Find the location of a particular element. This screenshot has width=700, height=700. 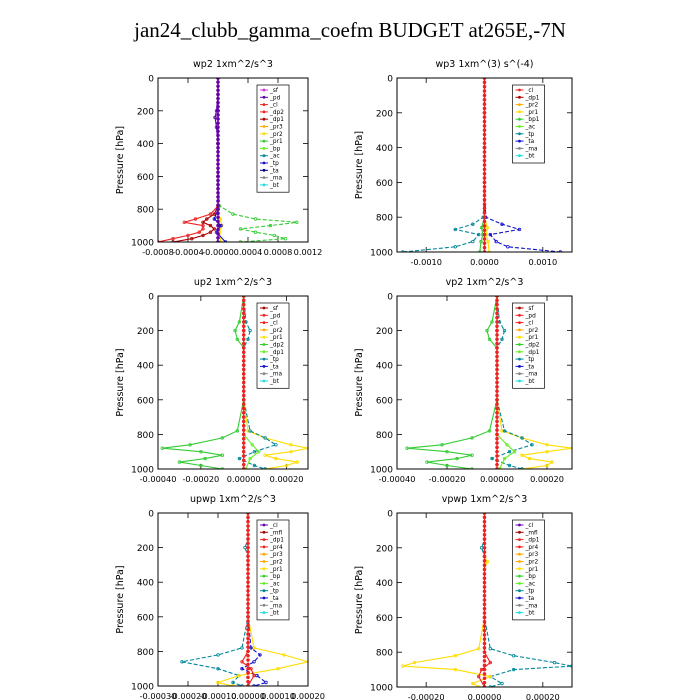

series-line-dp2 is located at coordinates (452, 382).